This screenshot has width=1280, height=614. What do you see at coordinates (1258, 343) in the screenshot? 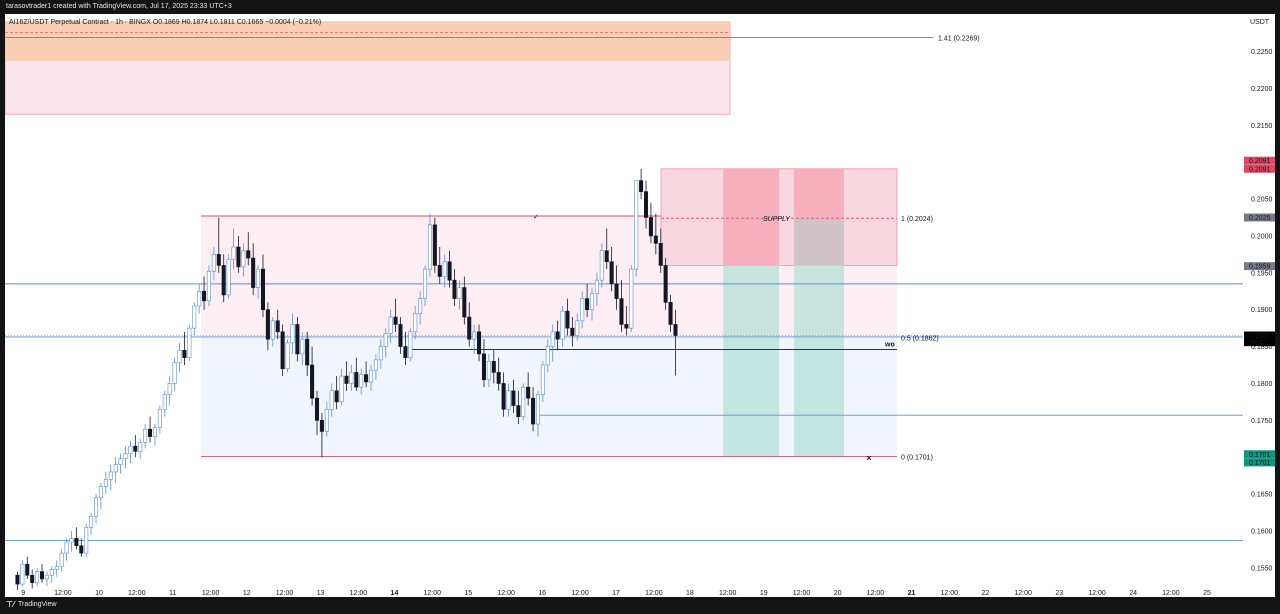
I see `tag-countdown: 26:42` at bounding box center [1258, 343].